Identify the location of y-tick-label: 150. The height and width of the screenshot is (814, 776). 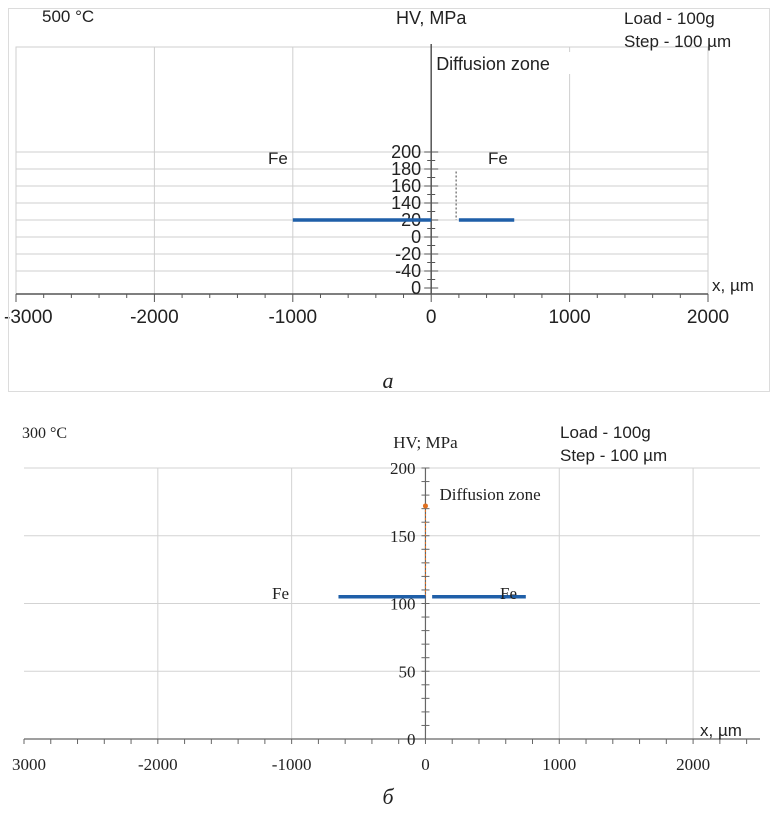
(403, 536).